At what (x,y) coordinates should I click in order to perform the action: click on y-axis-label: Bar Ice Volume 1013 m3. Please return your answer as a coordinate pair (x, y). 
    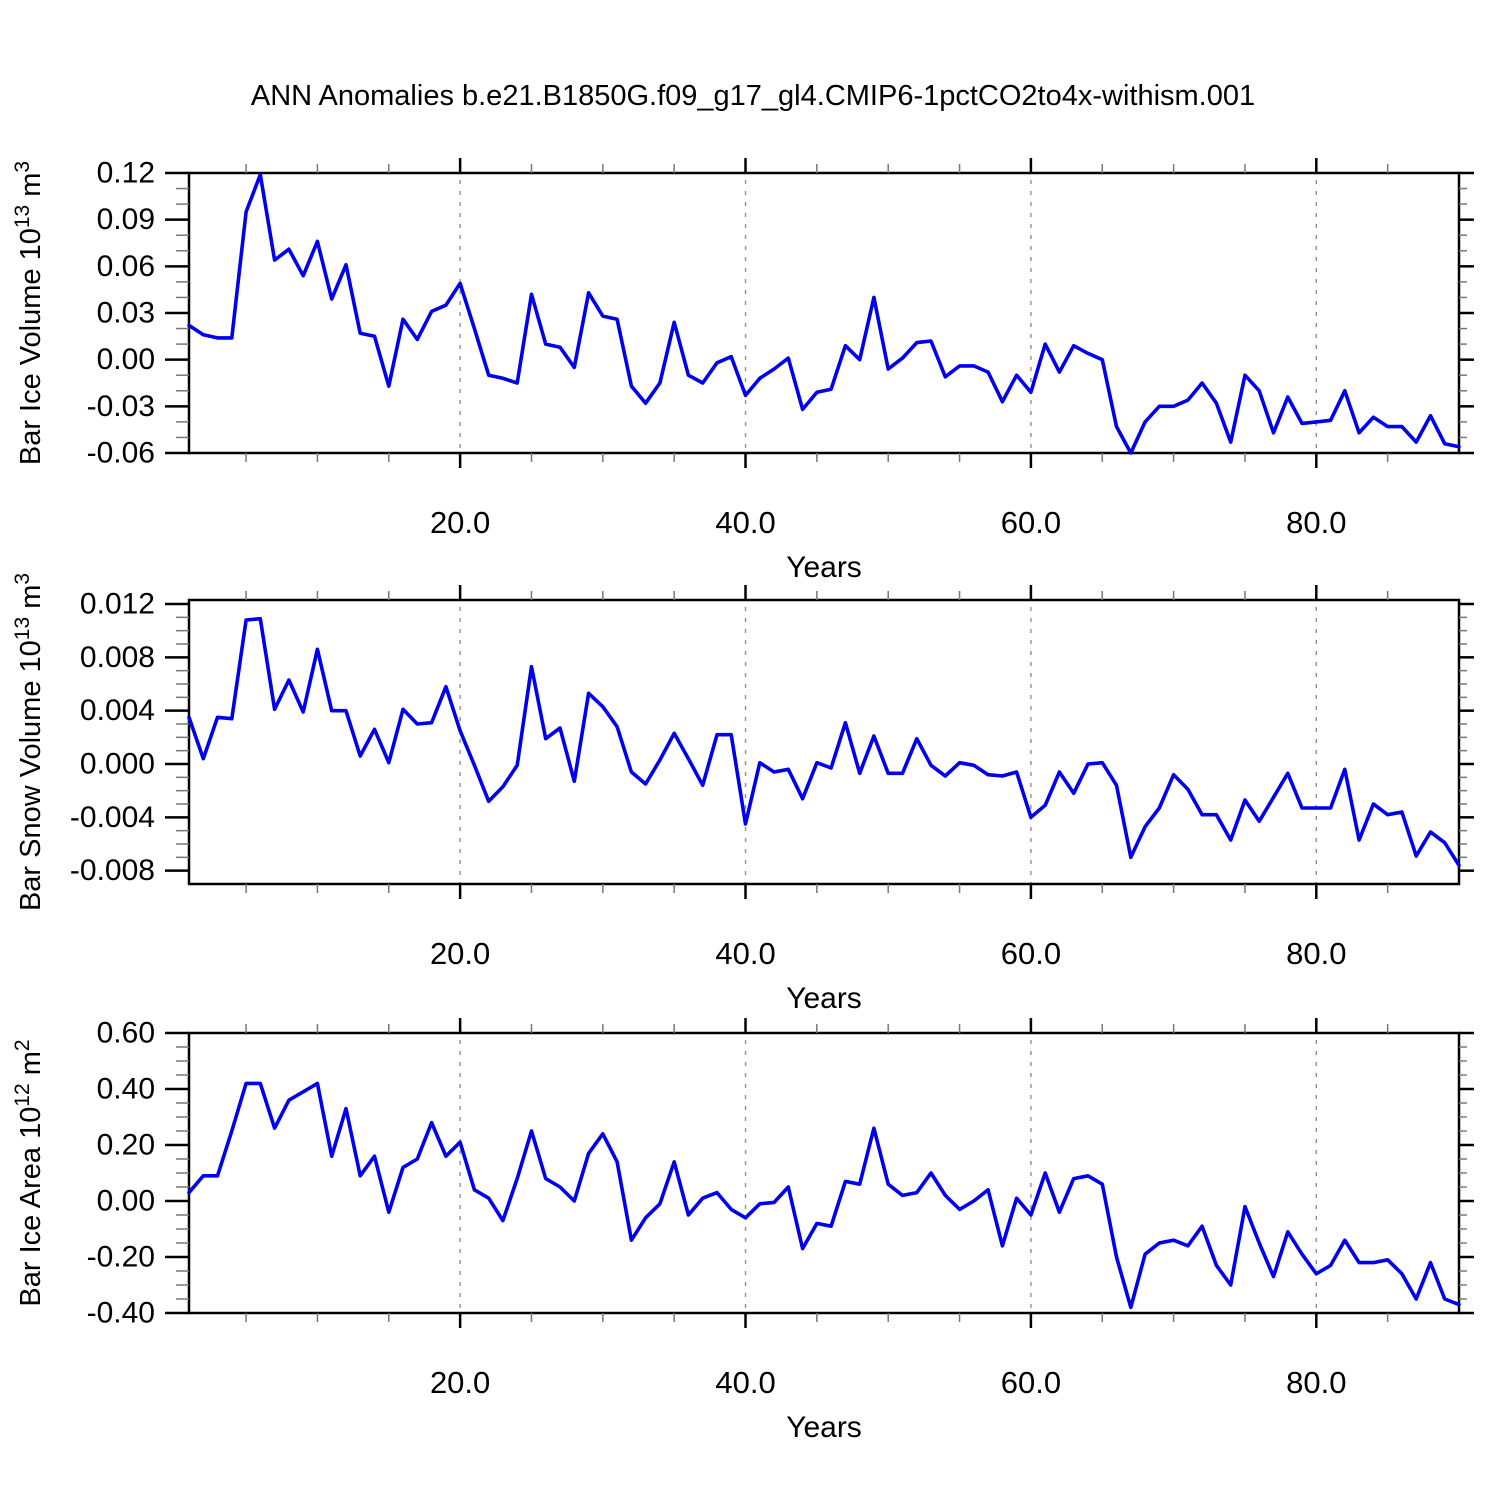
    Looking at the image, I should click on (29, 313).